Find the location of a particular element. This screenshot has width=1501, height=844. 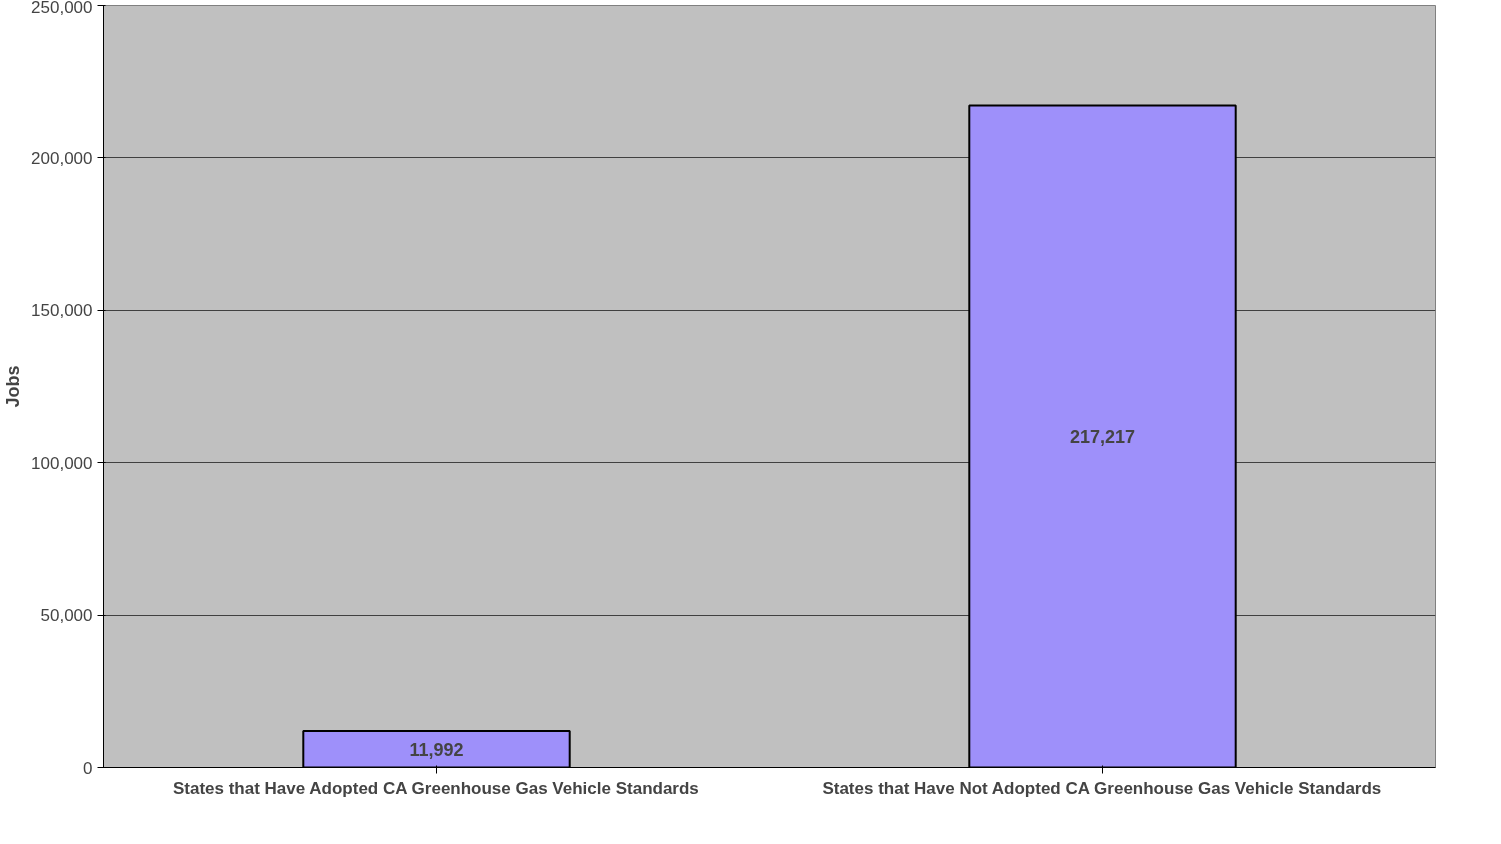

y-tick-label: 0 is located at coordinates (88, 768).